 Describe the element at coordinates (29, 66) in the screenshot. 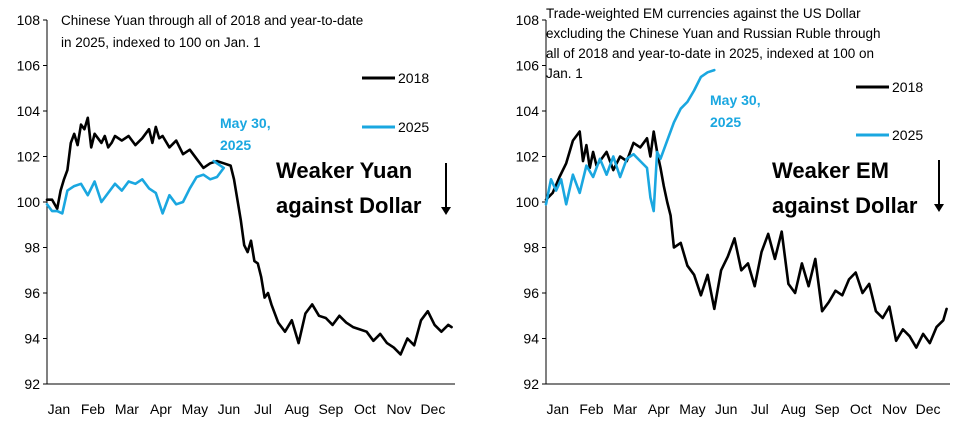

I see `chart1-y-tick-label: 106` at that location.